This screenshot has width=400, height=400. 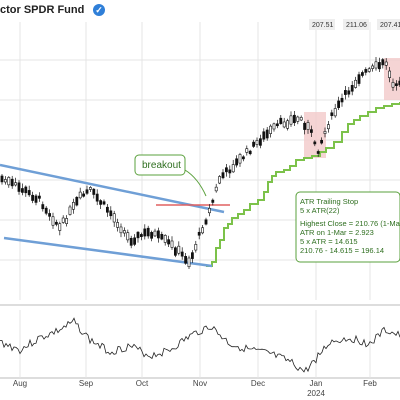 I want to click on chart-title: ctor SPDR Fund, so click(x=42, y=10).